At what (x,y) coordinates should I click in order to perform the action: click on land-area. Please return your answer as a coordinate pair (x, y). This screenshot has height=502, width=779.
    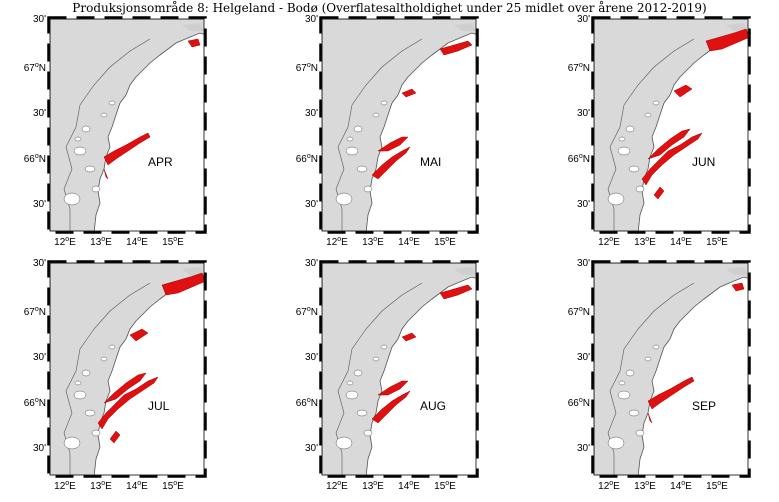
    Looking at the image, I should click on (127, 125).